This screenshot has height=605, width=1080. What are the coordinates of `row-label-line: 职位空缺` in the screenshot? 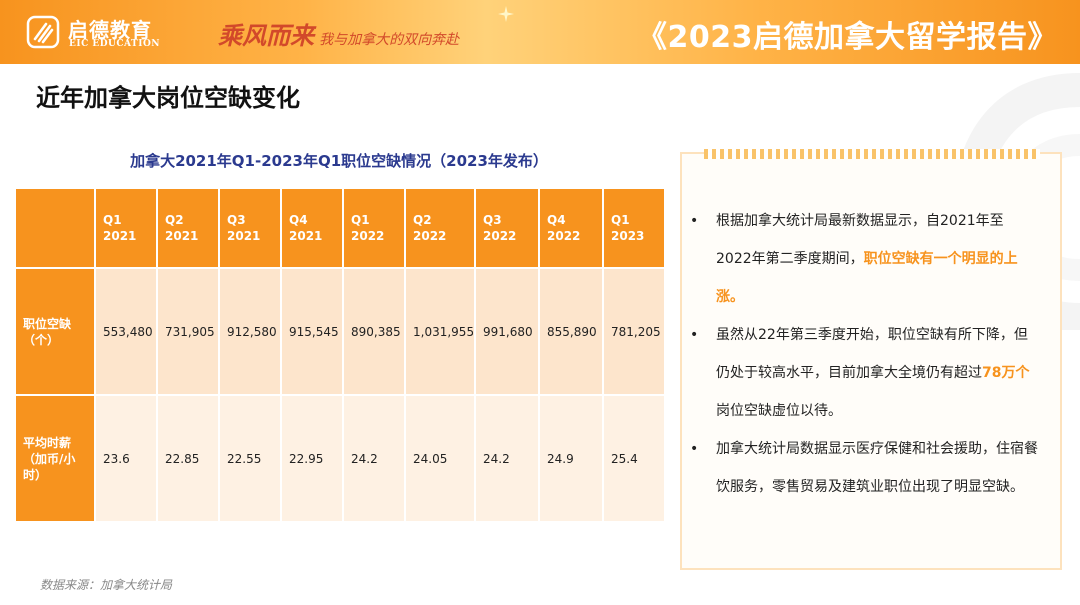 It's located at (47, 323).